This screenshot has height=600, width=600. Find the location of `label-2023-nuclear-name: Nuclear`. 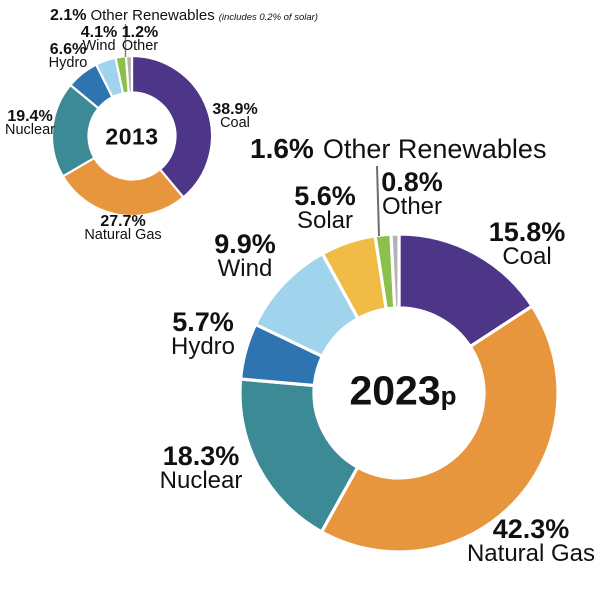

label-2023-nuclear-name: Nuclear is located at coordinates (201, 480).